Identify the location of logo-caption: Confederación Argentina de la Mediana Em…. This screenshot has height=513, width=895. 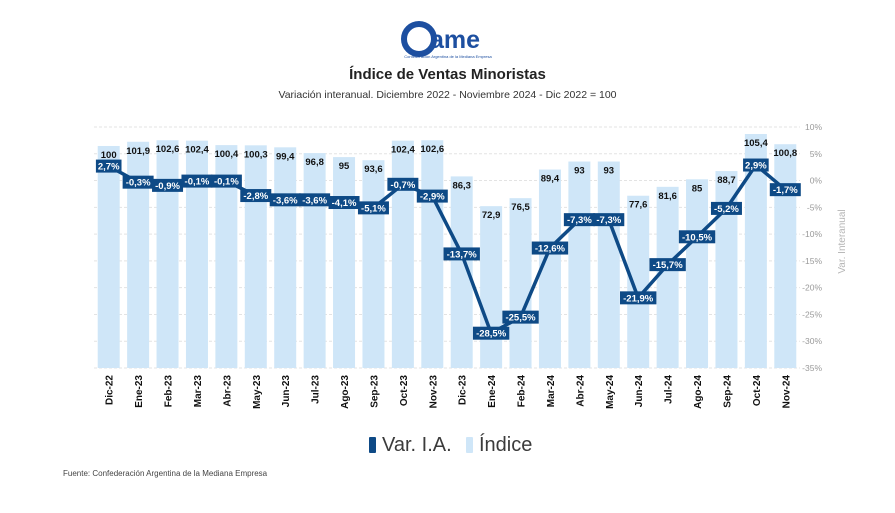
(448, 56).